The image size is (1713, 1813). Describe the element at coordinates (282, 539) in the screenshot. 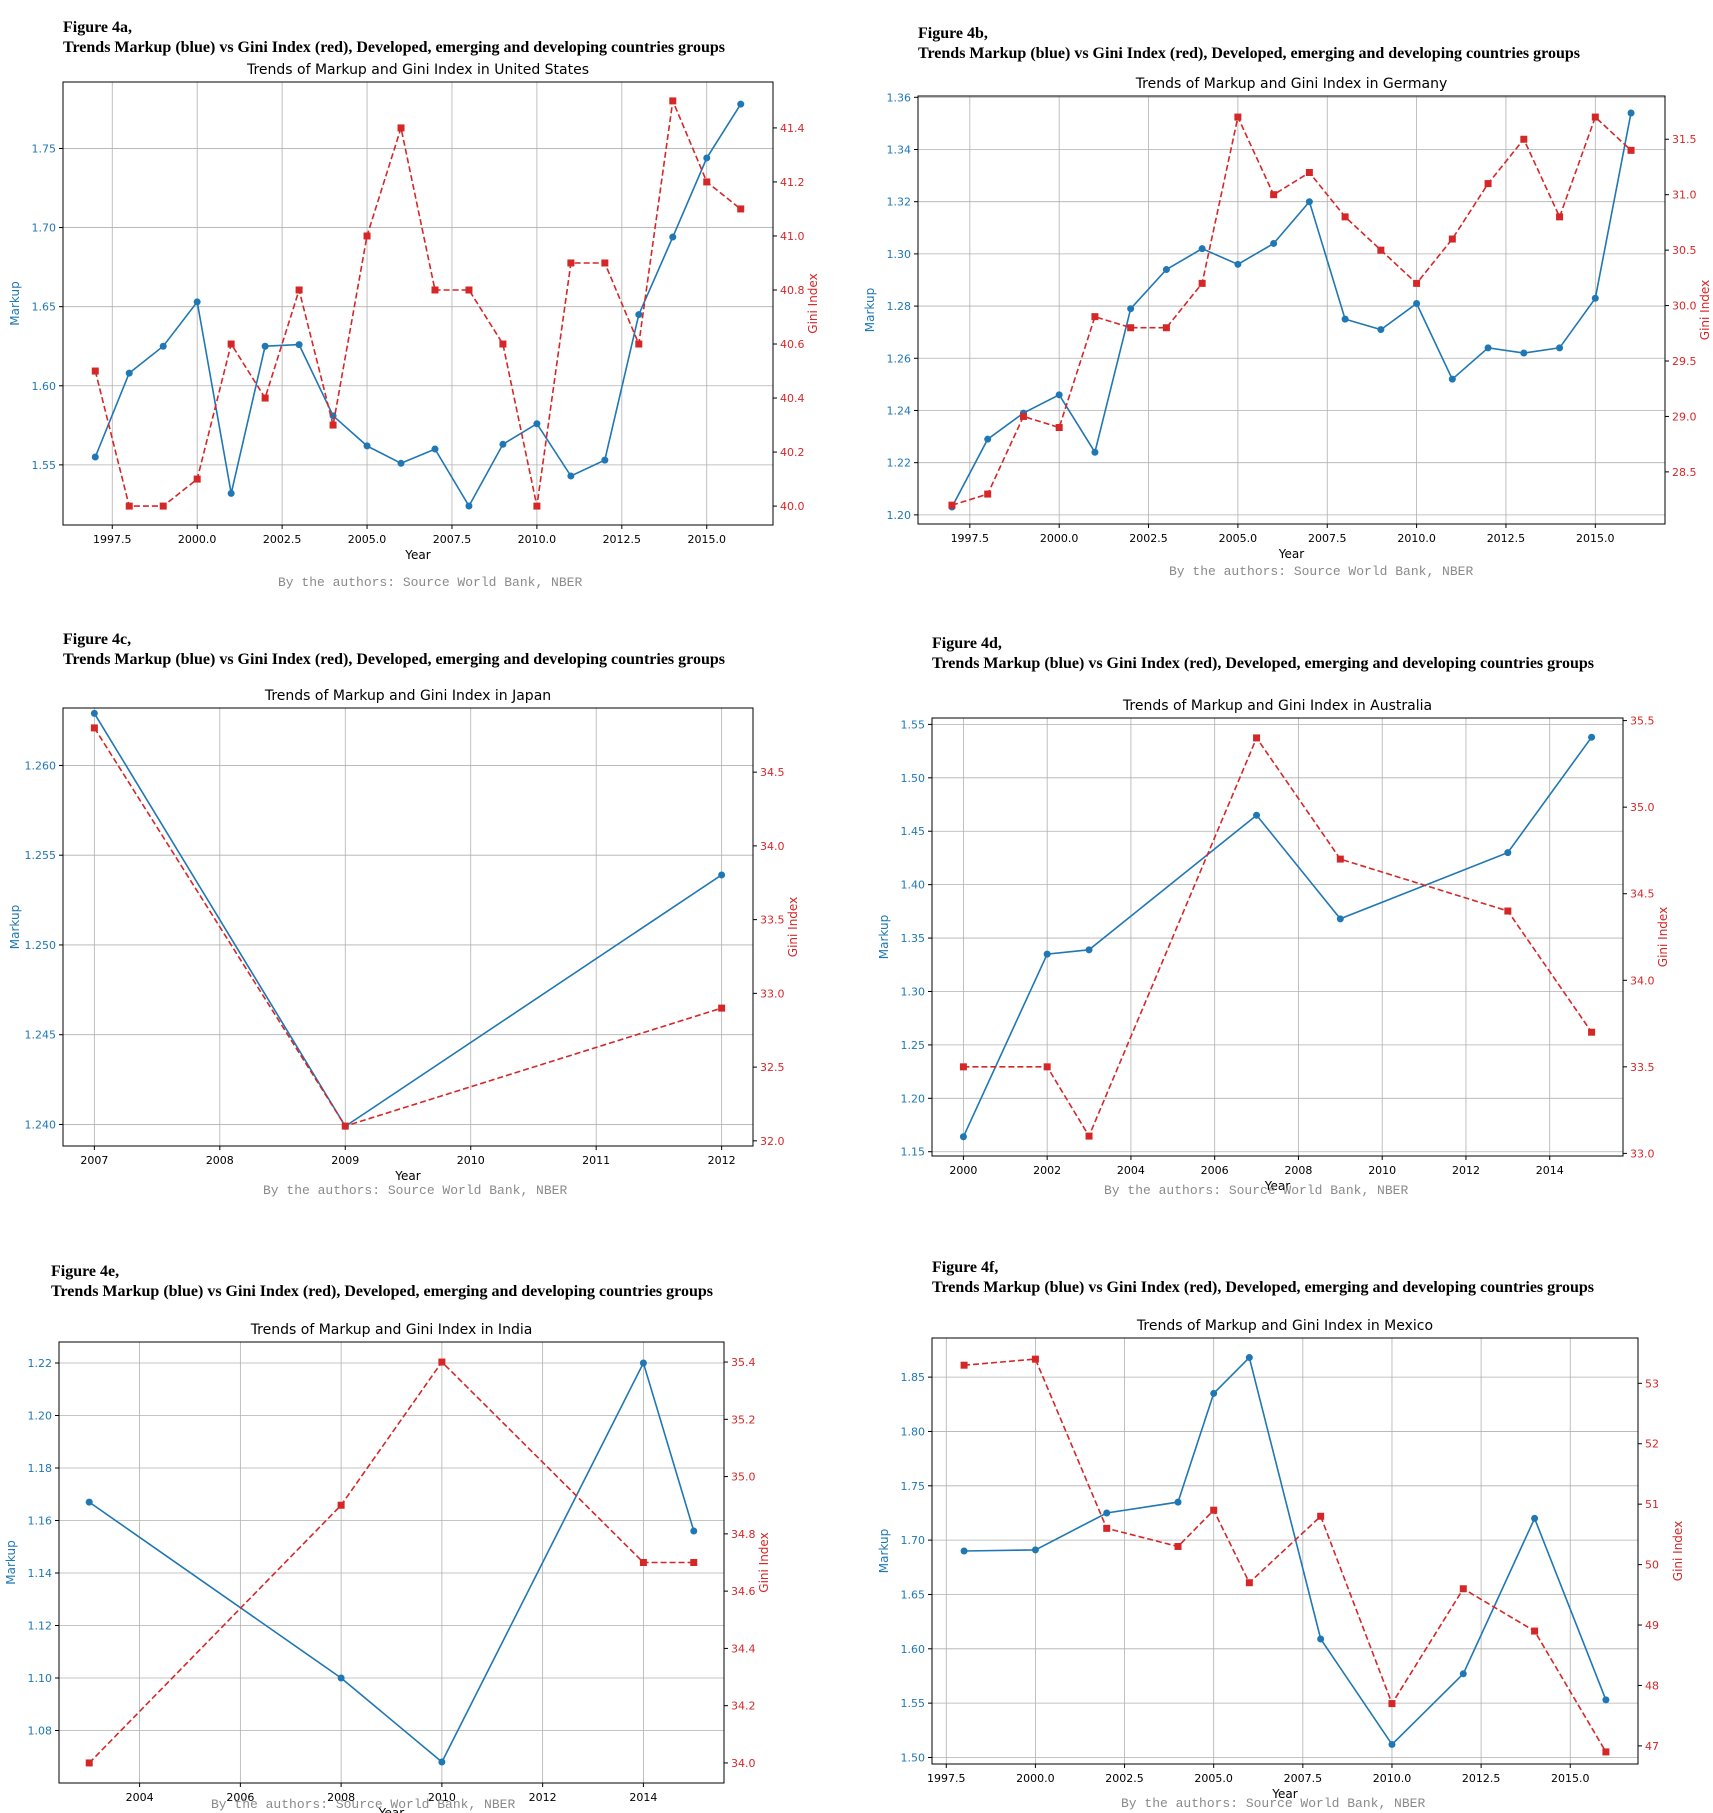

I see `x-tick-label: 2002.5` at that location.